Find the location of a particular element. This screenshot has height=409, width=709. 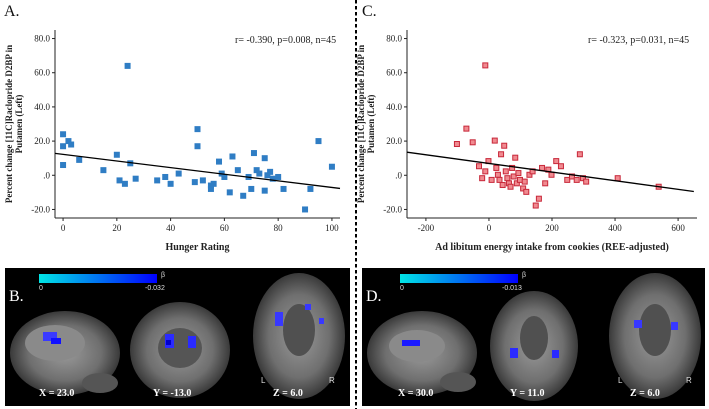

panel-a-stats: r= -0.390, p=0.008, n=45 is located at coordinates (286, 40).